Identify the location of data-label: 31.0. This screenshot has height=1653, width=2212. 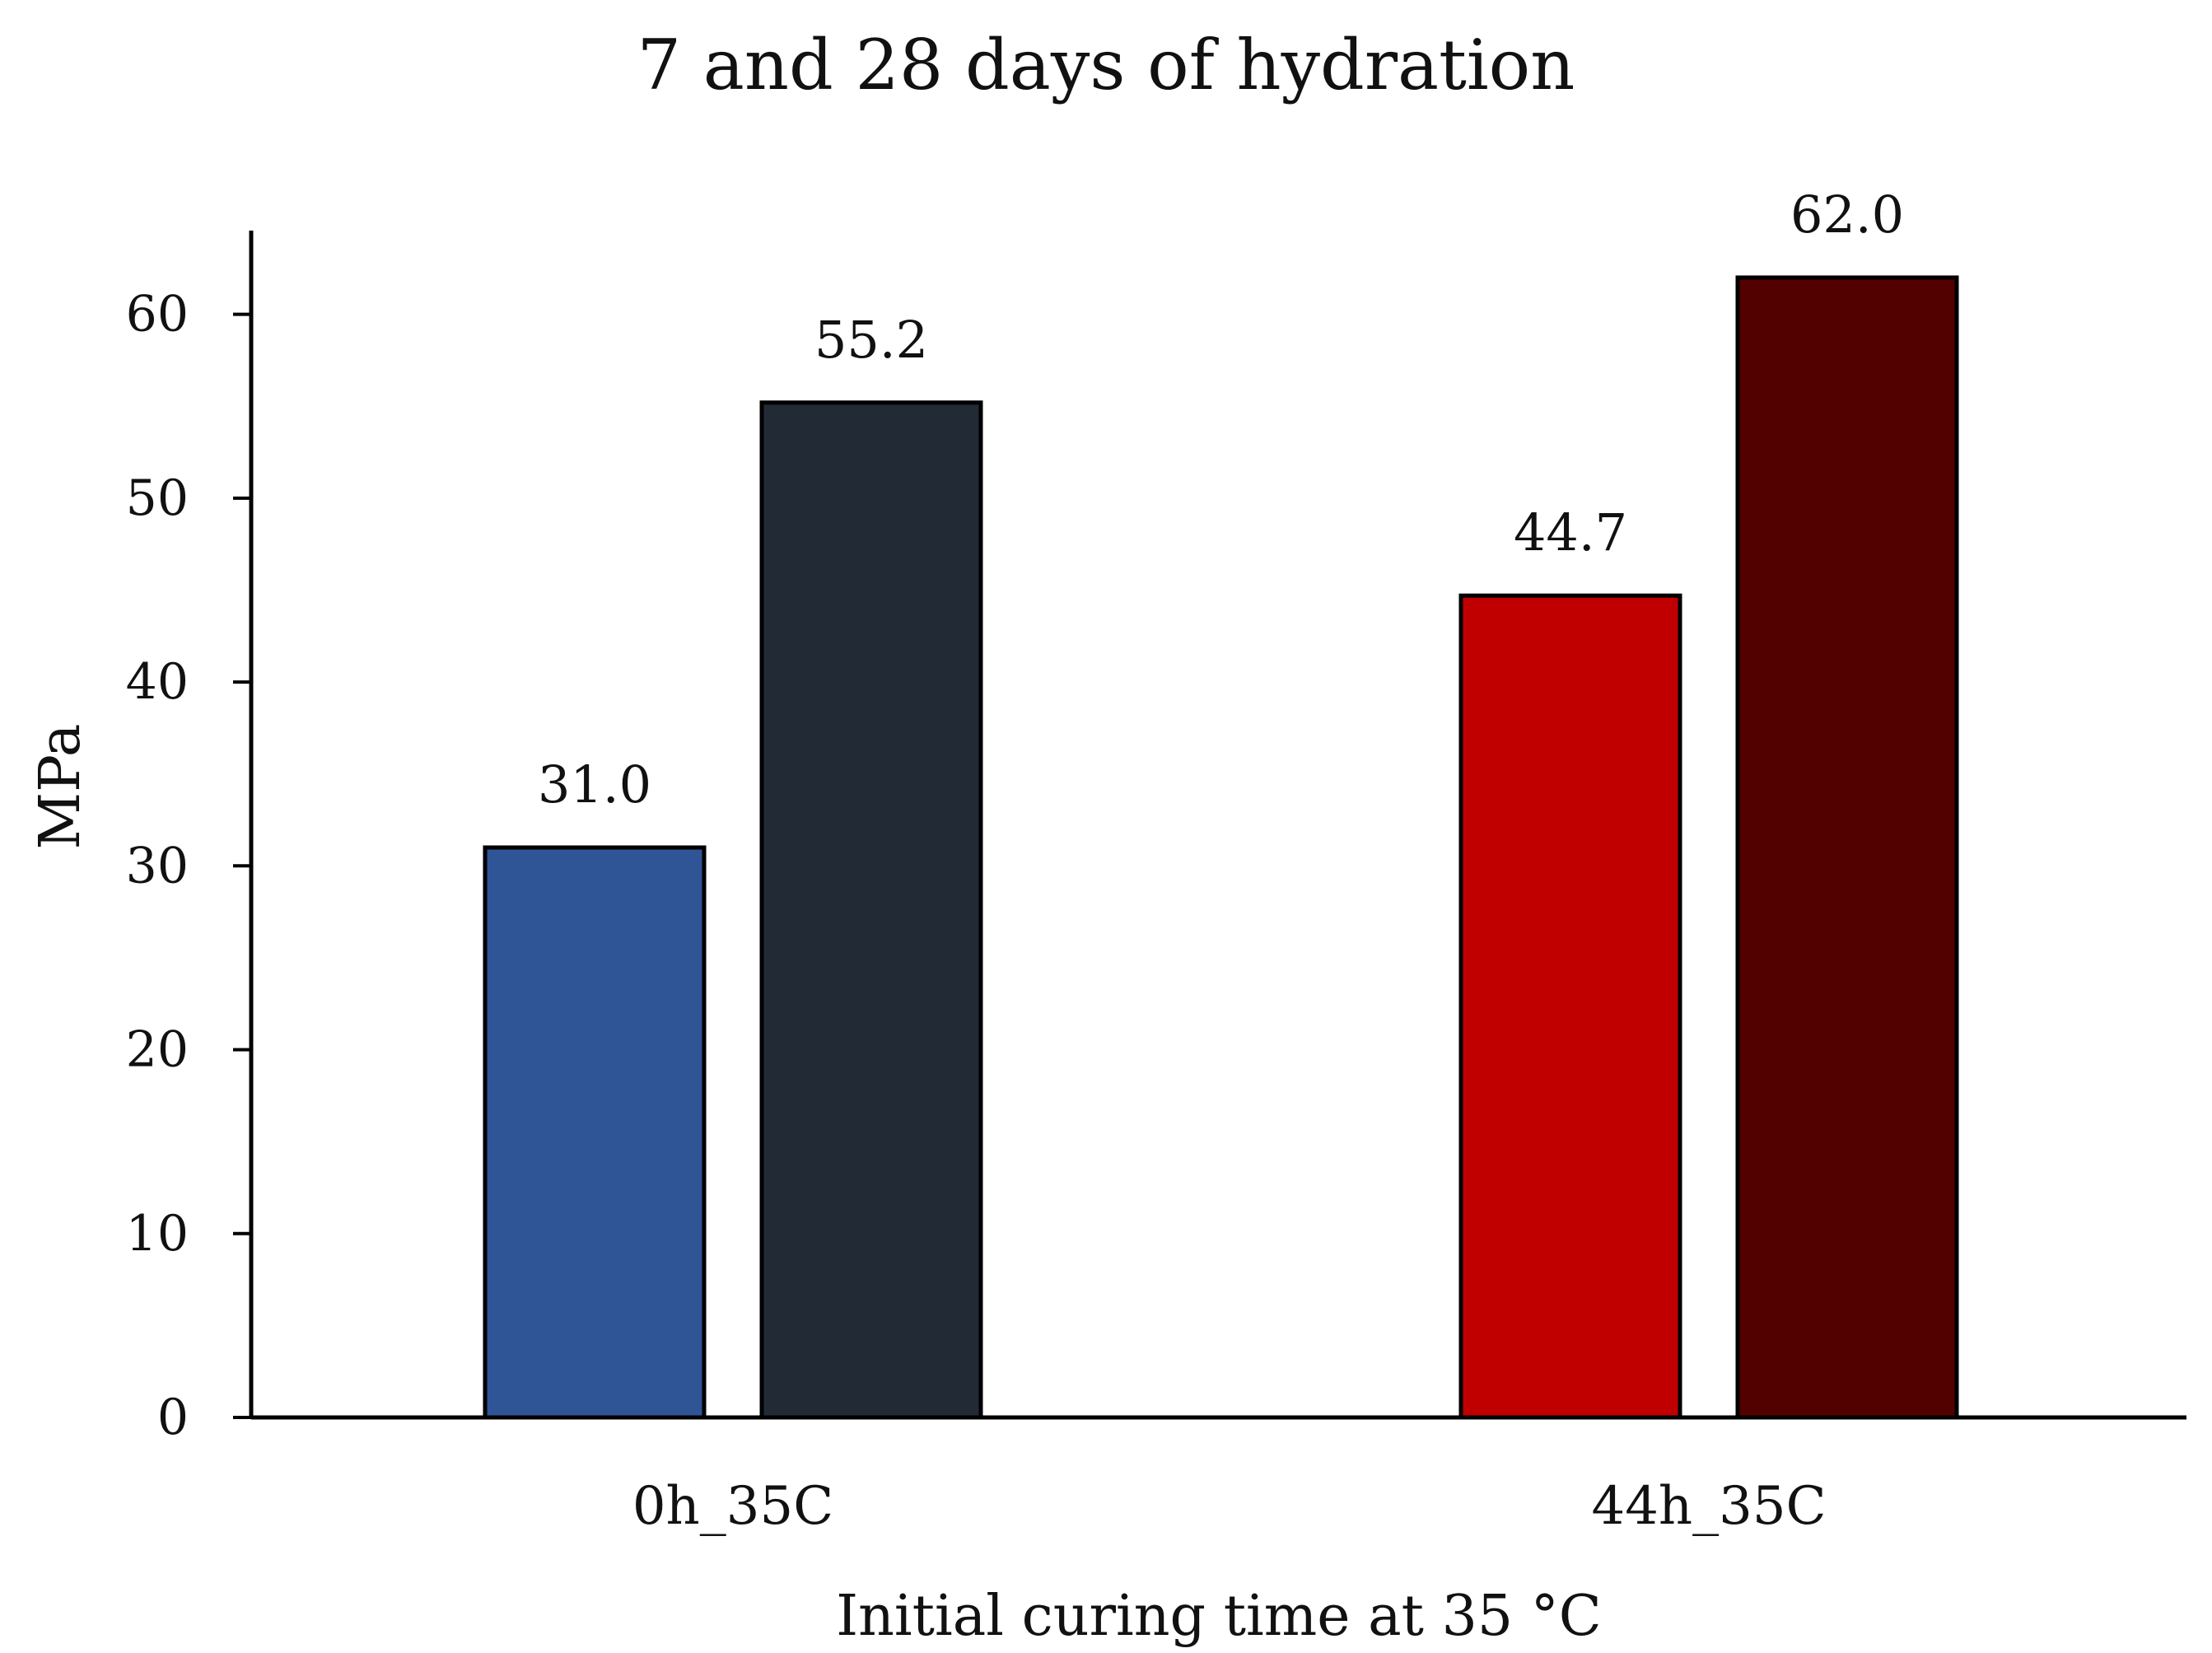
(594, 784).